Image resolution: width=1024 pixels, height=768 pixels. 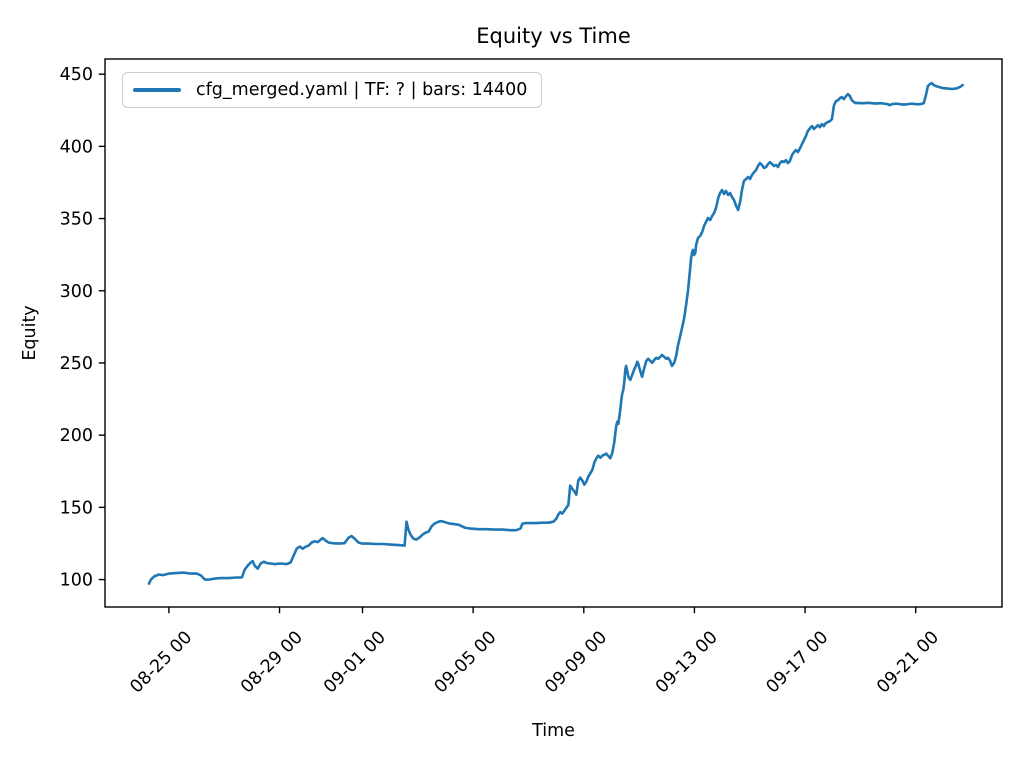 I want to click on y-tick-label: 400, so click(x=76, y=147).